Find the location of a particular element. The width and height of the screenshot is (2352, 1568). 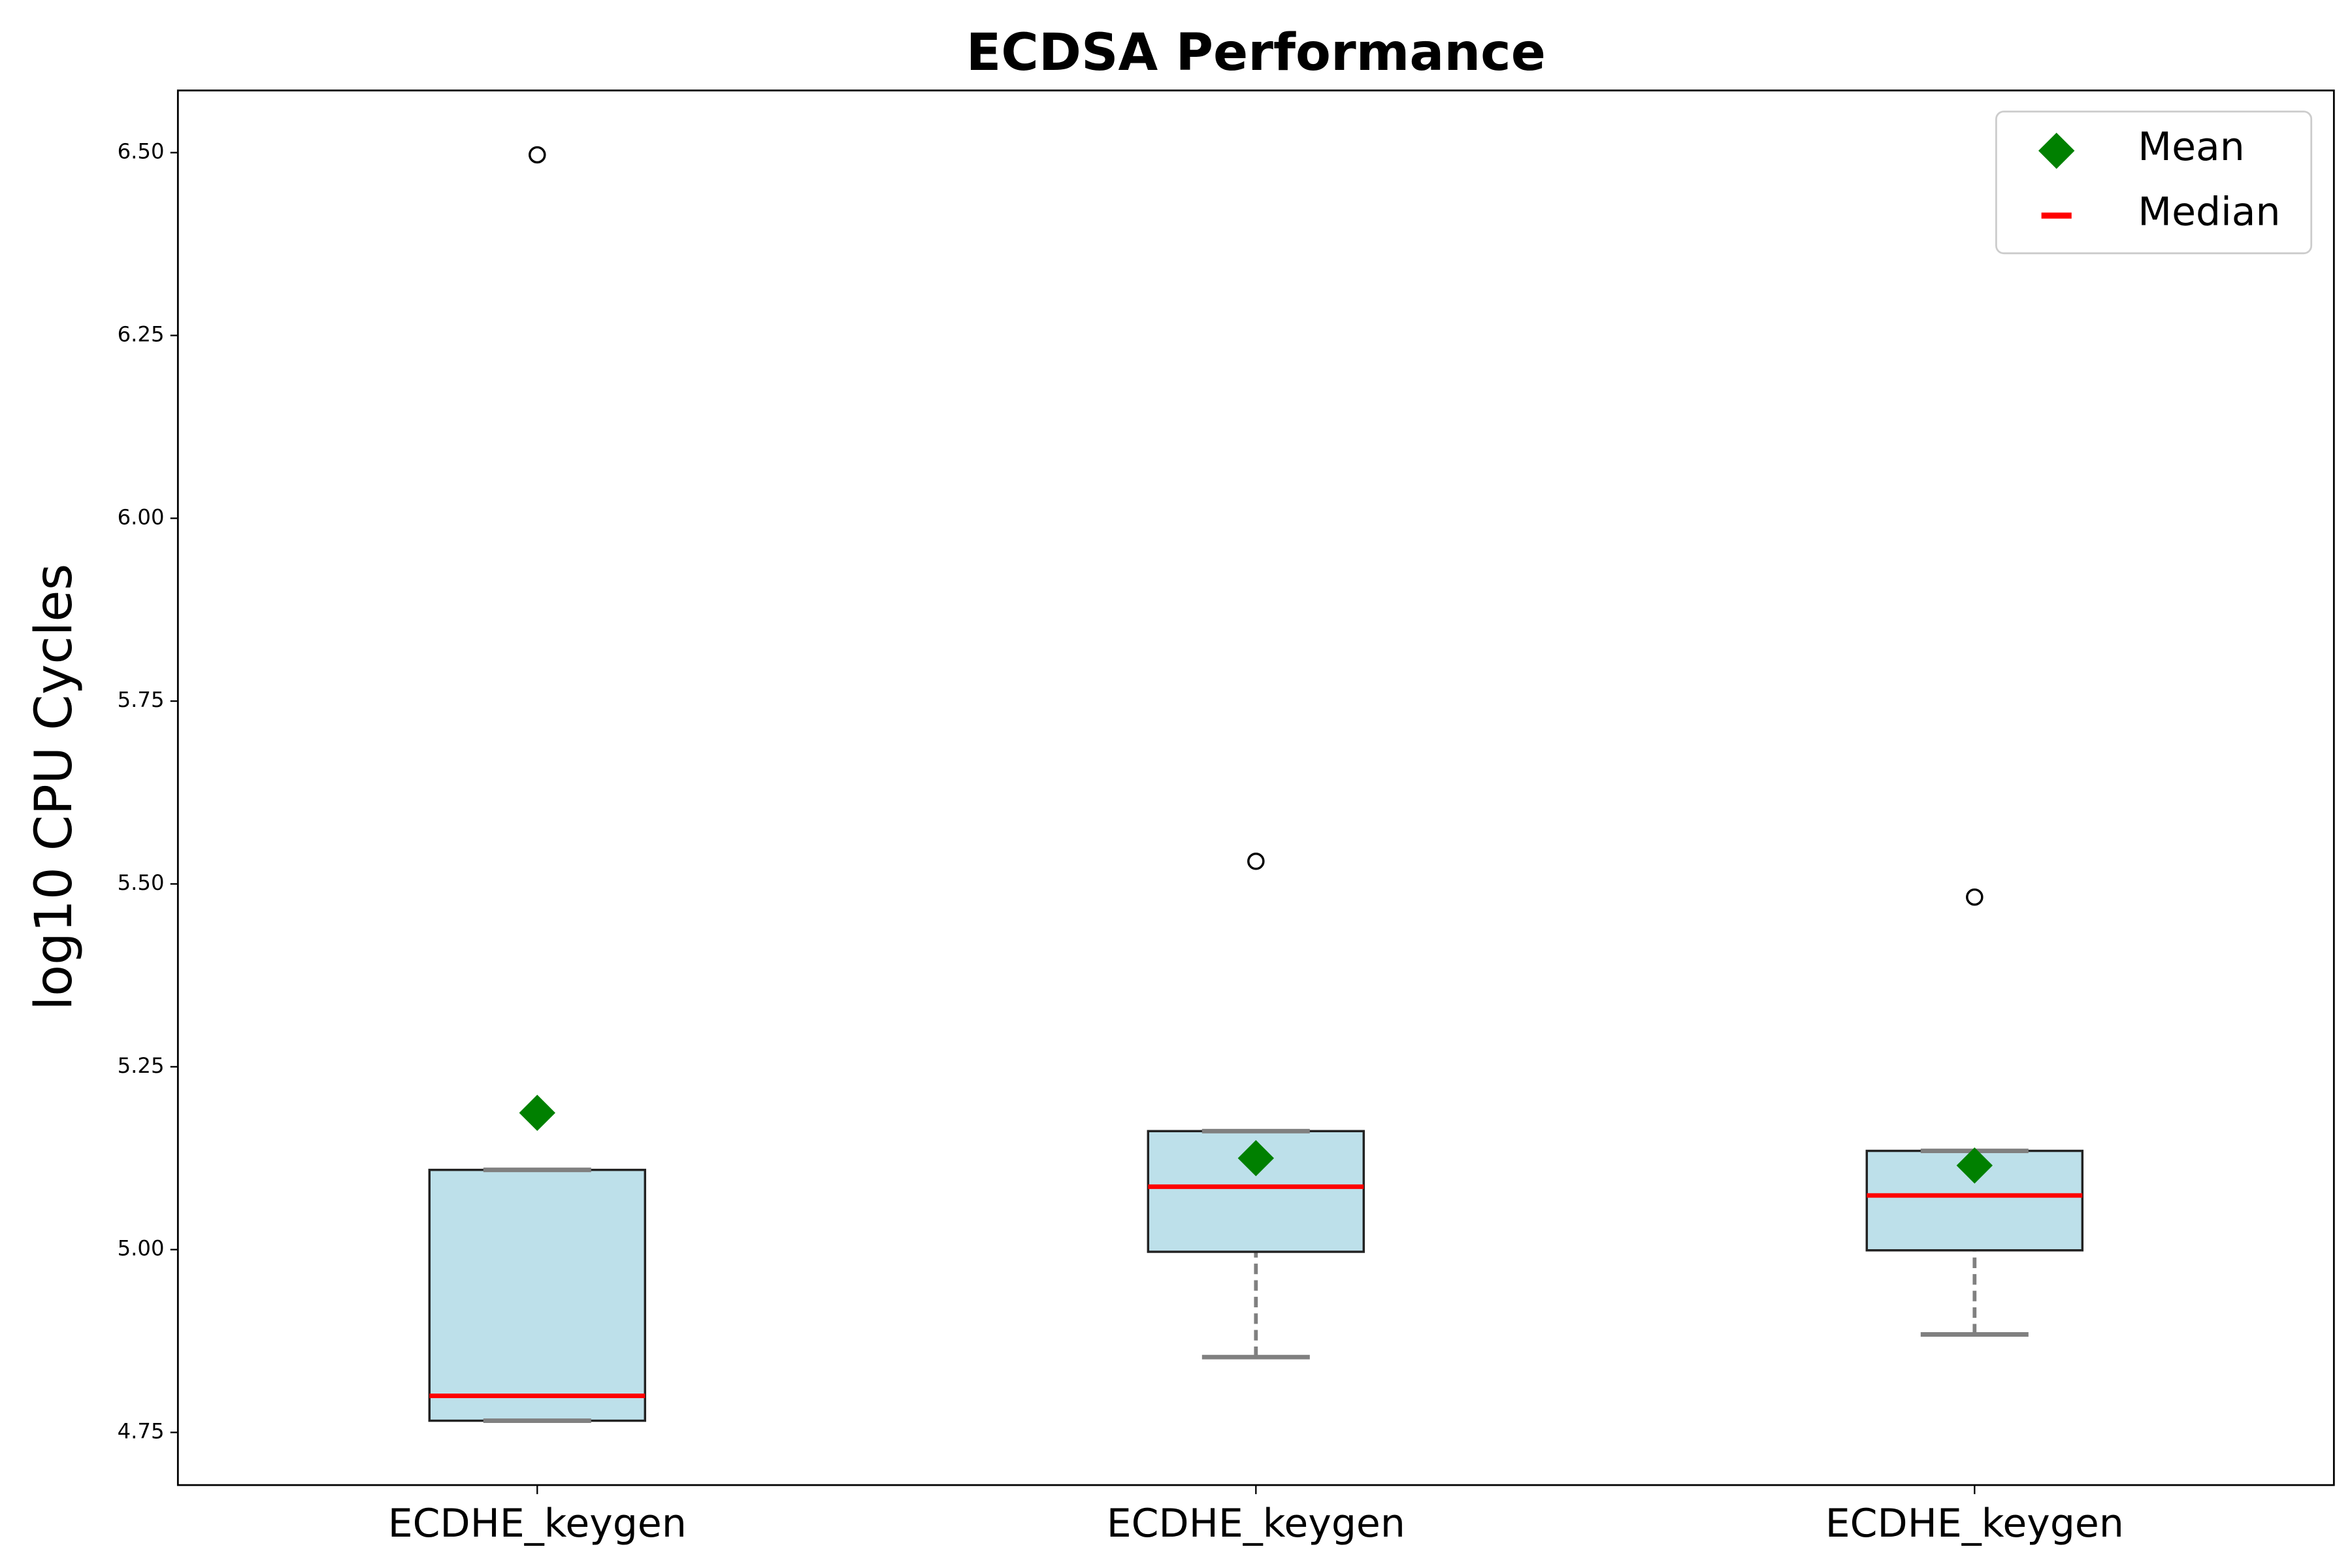

chart-title: ECDSA Performance is located at coordinates (1256, 52).